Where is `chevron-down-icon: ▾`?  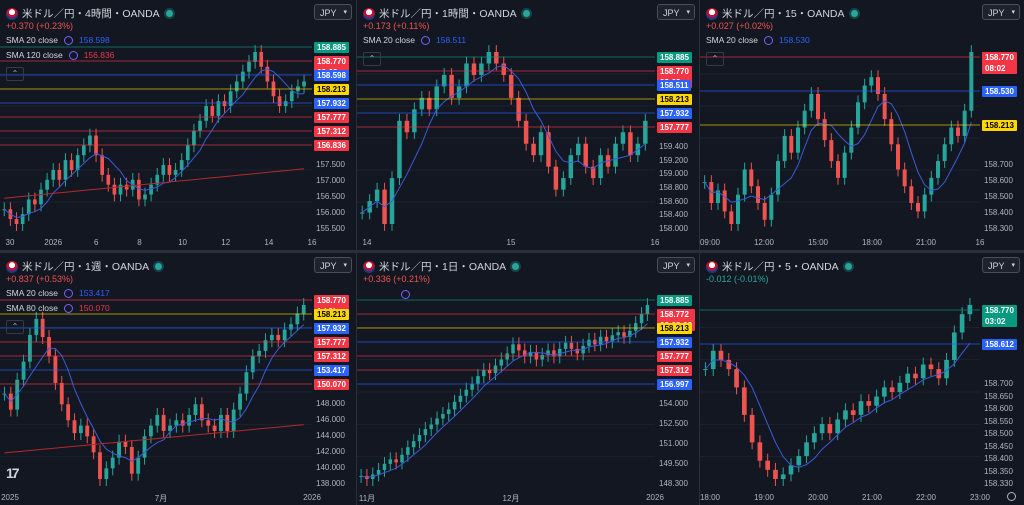 chevron-down-icon: ▾ is located at coordinates (1013, 265).